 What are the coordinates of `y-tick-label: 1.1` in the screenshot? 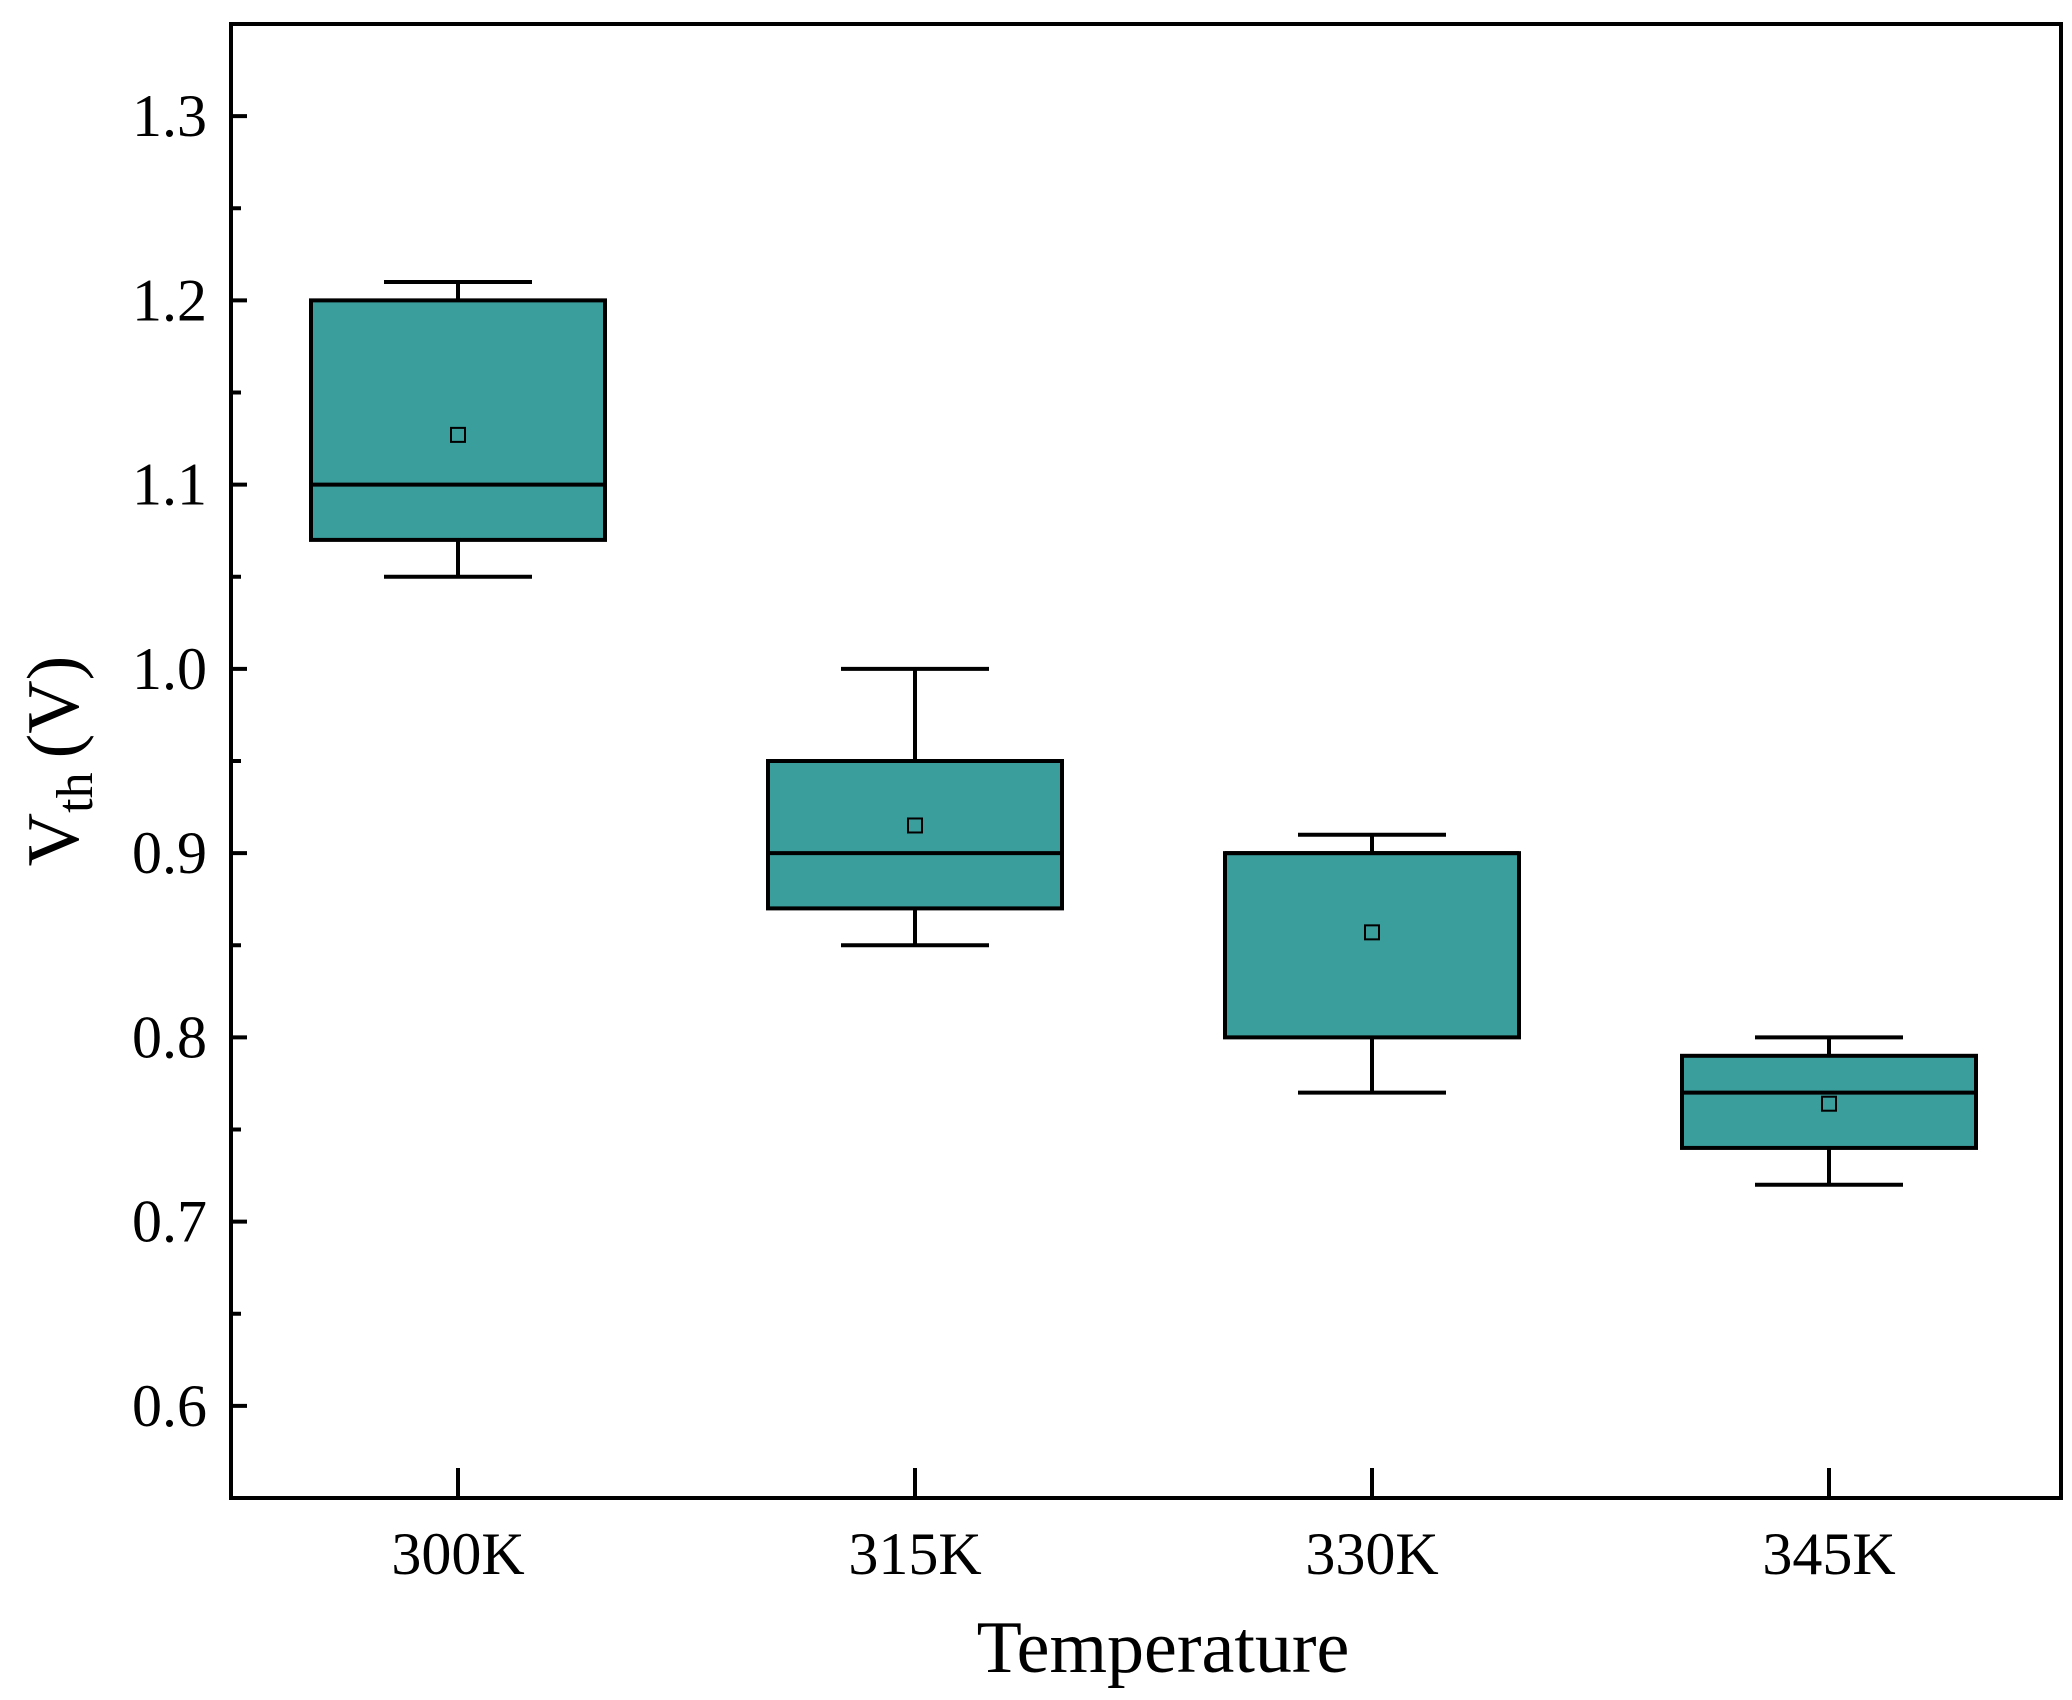 It's located at (169, 485).